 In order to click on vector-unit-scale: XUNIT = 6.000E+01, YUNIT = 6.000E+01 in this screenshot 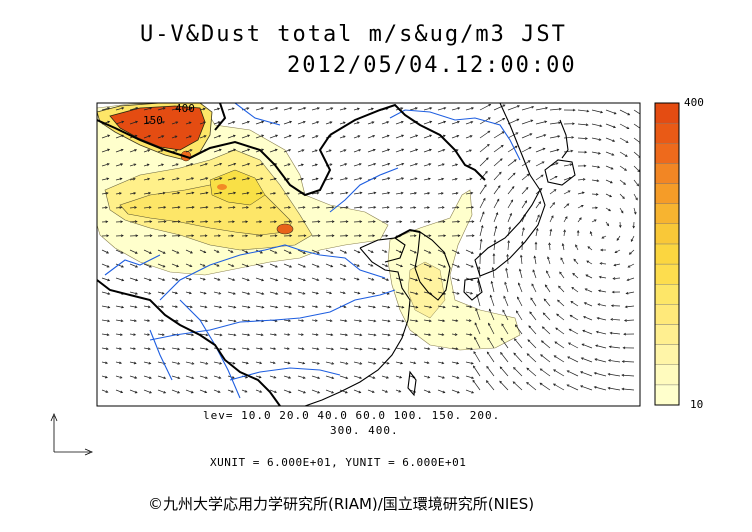, I will do `click(338, 462)`.